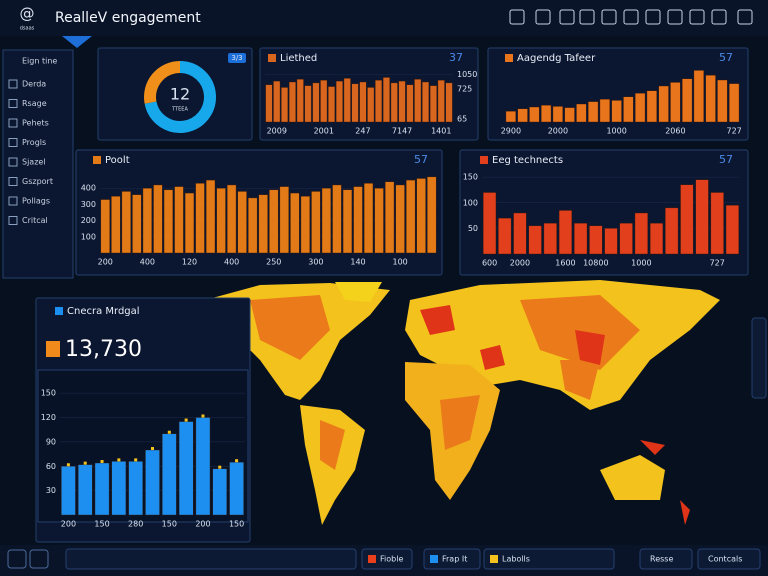 The width and height of the screenshot is (768, 576). I want to click on y-tick-label: 300, so click(88, 204).